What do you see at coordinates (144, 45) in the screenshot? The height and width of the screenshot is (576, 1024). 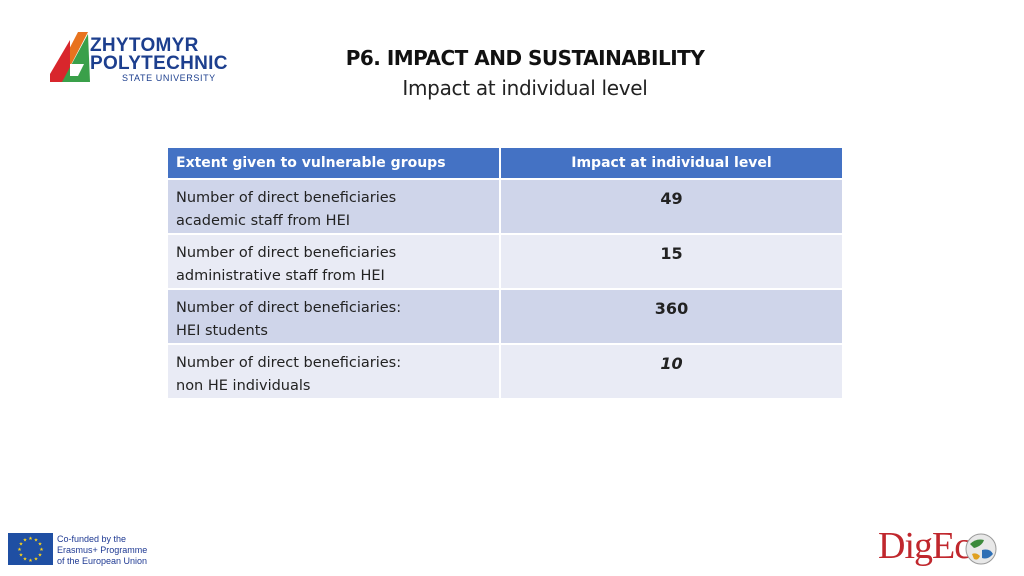 I see `logo-text-line1: ZHYTOMYR` at bounding box center [144, 45].